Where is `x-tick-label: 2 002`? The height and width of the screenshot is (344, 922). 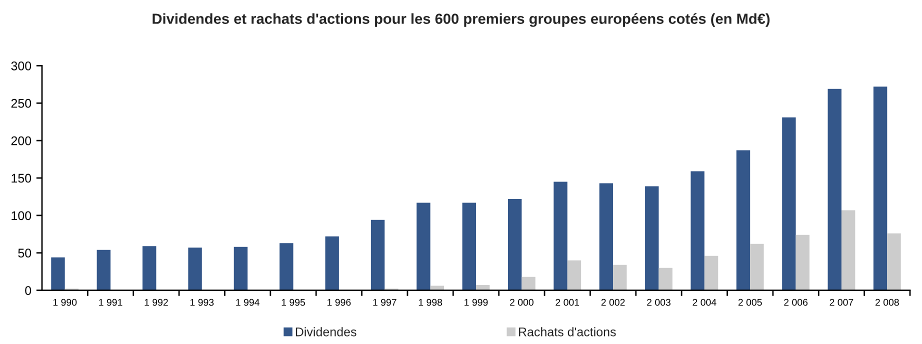
x-tick-label: 2 002 is located at coordinates (613, 302).